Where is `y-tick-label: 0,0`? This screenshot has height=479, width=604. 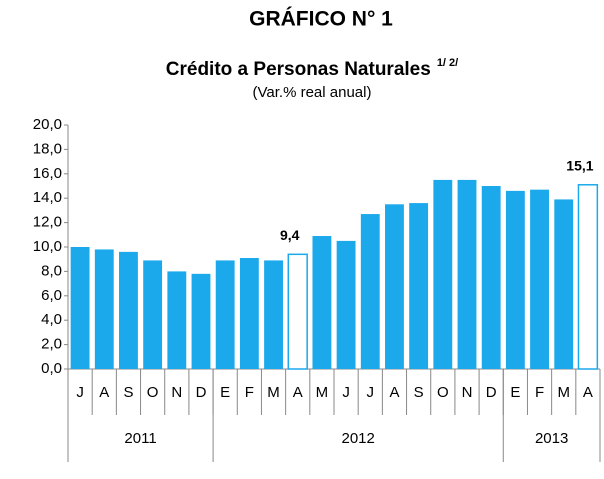 y-tick-label: 0,0 is located at coordinates (51, 368).